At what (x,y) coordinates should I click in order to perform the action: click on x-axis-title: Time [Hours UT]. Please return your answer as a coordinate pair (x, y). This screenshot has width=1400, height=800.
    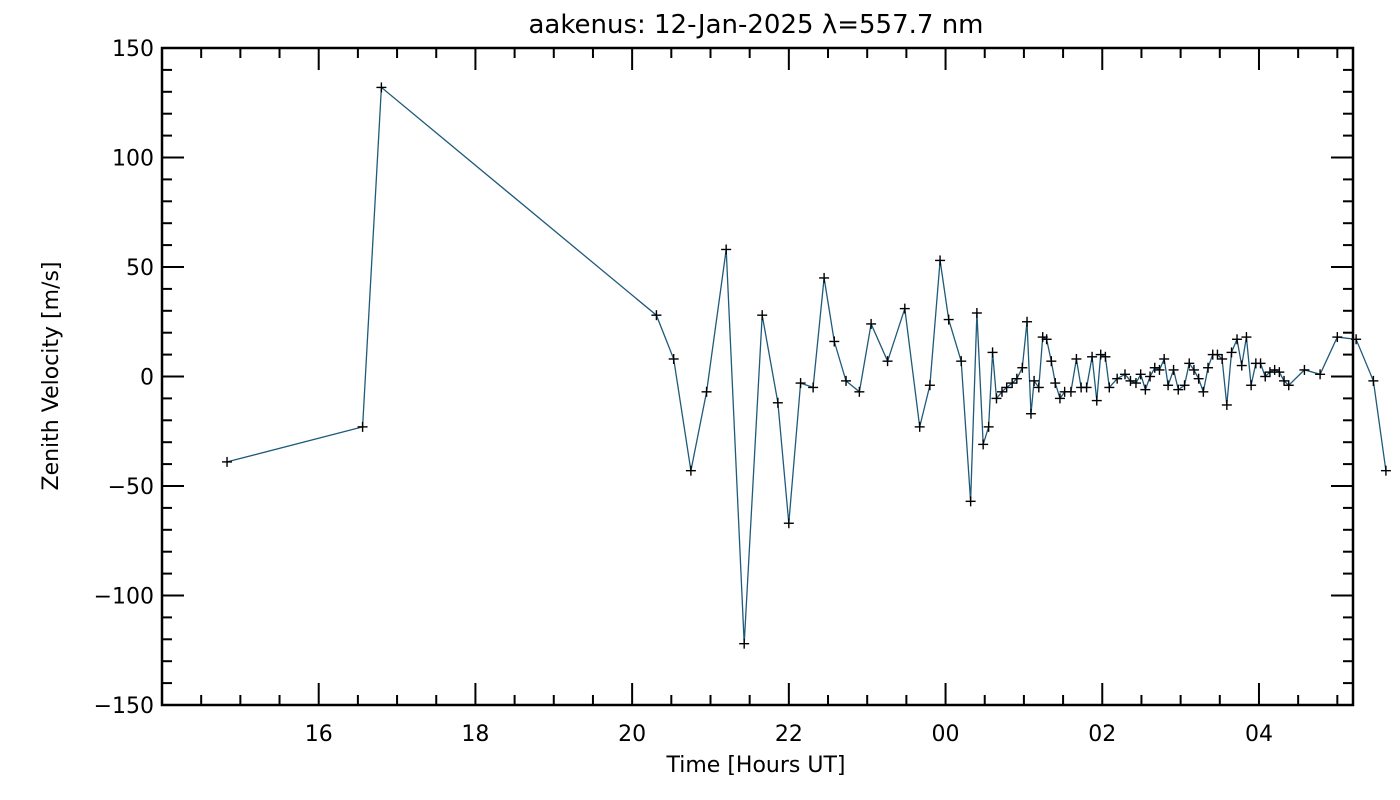
    Looking at the image, I should click on (756, 765).